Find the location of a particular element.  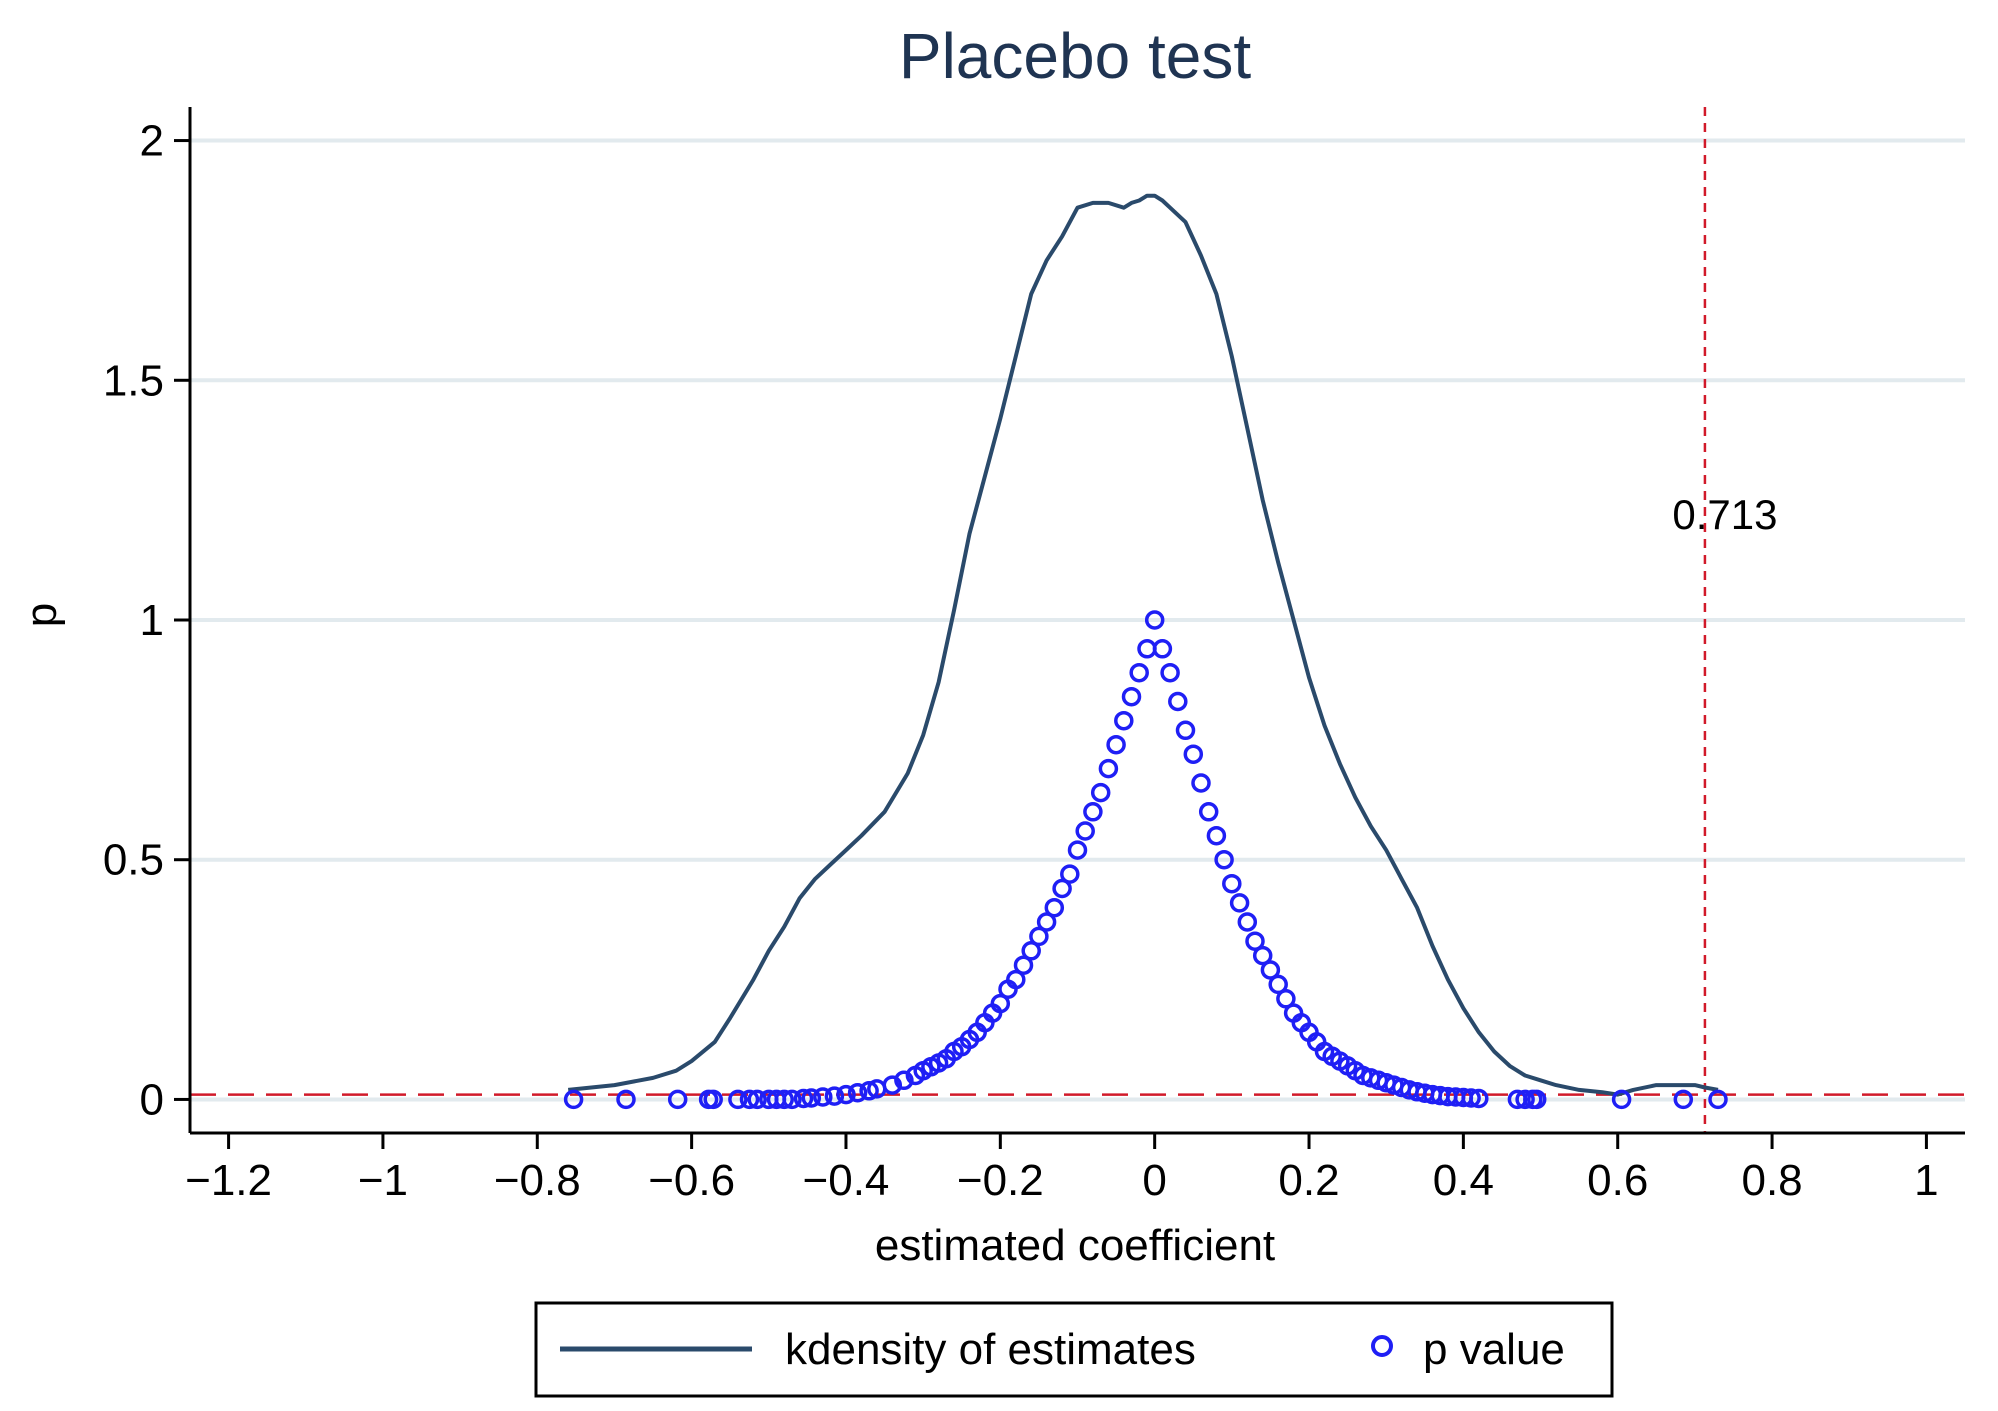

x-axis-ticks: −1.2 −1 −0.8 −0.6 −0.4 −0.2 0 0.2 0.4 0.6 0.8 1 is located at coordinates (1062, 1169).